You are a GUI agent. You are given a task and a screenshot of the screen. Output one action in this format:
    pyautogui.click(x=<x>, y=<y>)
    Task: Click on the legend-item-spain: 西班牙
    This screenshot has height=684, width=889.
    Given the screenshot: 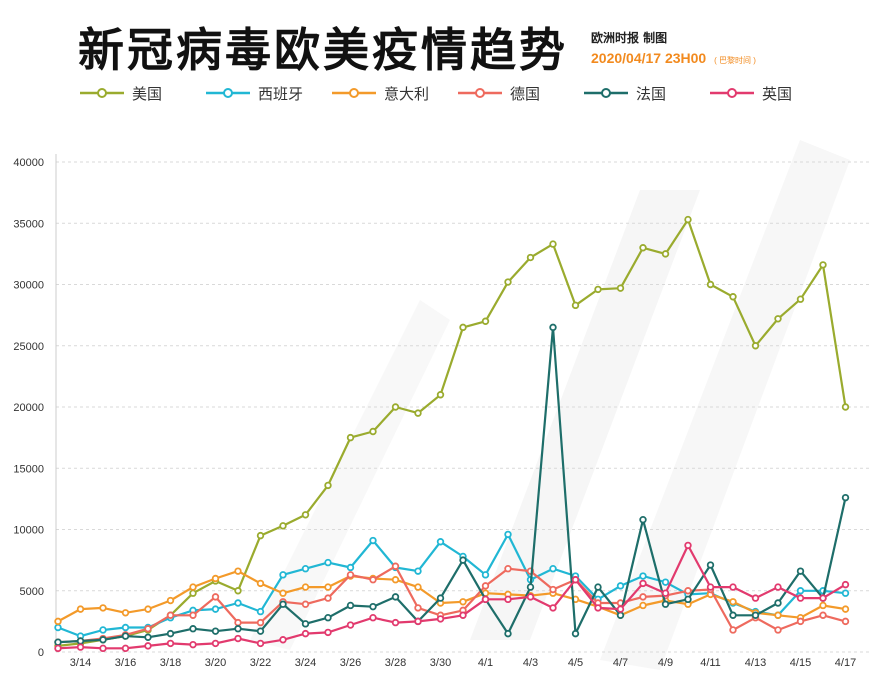 What is the action you would take?
    pyautogui.click(x=254, y=93)
    